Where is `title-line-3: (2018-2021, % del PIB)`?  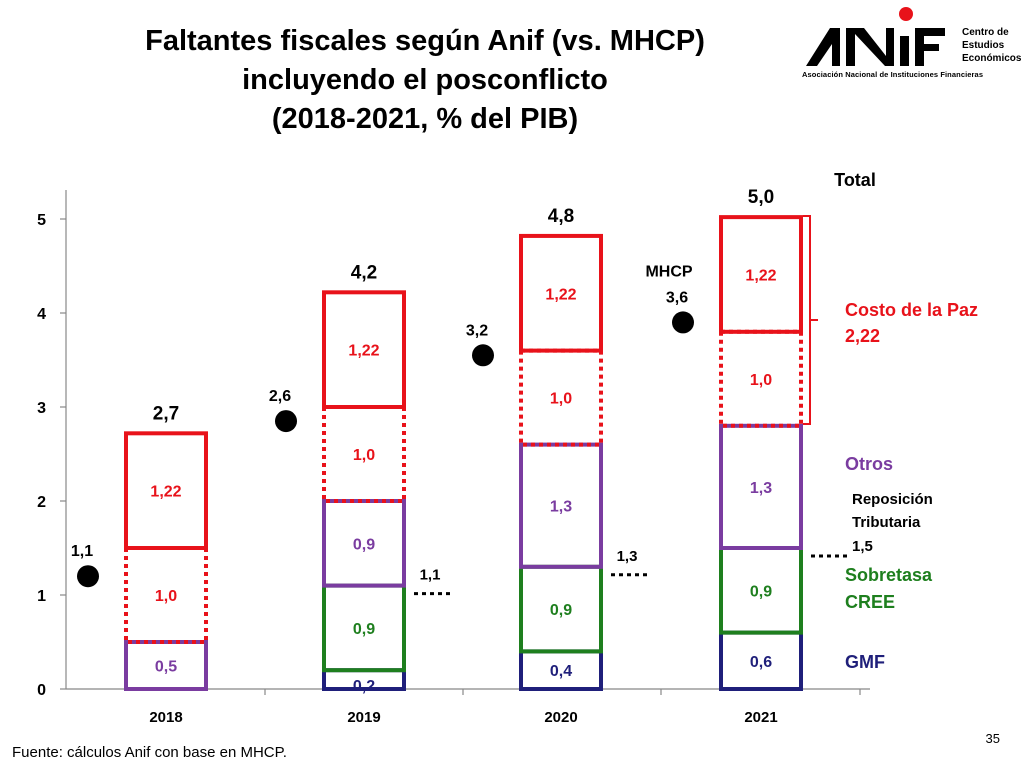
title-line-3: (2018-2021, % del PIB) is located at coordinates (425, 119).